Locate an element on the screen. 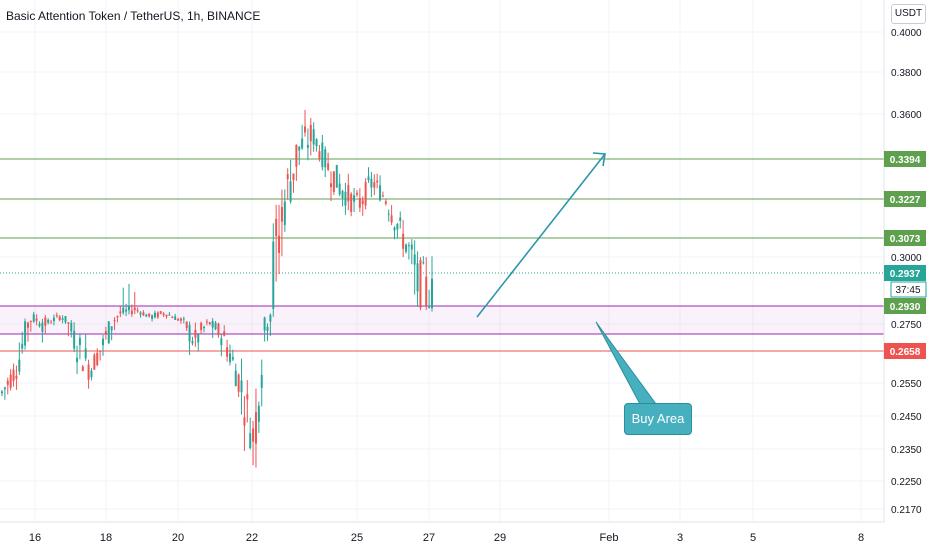  y-tick-label: 0.2250 is located at coordinates (906, 482).